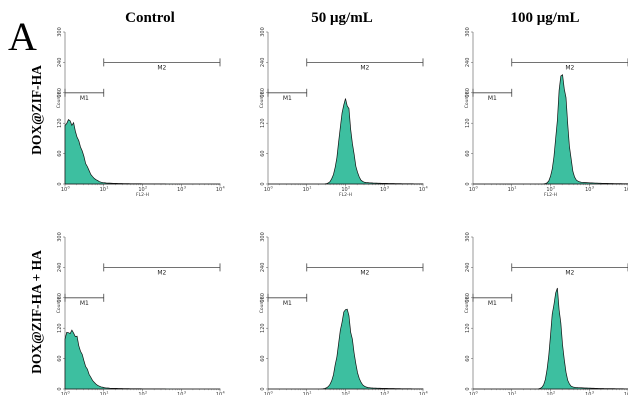  What do you see at coordinates (550, 195) in the screenshot?
I see `x-axis-label: FL2-H` at bounding box center [550, 195].